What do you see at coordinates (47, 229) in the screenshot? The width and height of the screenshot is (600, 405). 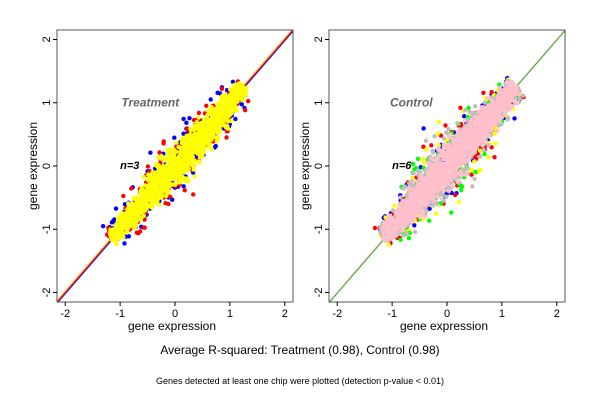 I see `y-tick-label: -1` at bounding box center [47, 229].